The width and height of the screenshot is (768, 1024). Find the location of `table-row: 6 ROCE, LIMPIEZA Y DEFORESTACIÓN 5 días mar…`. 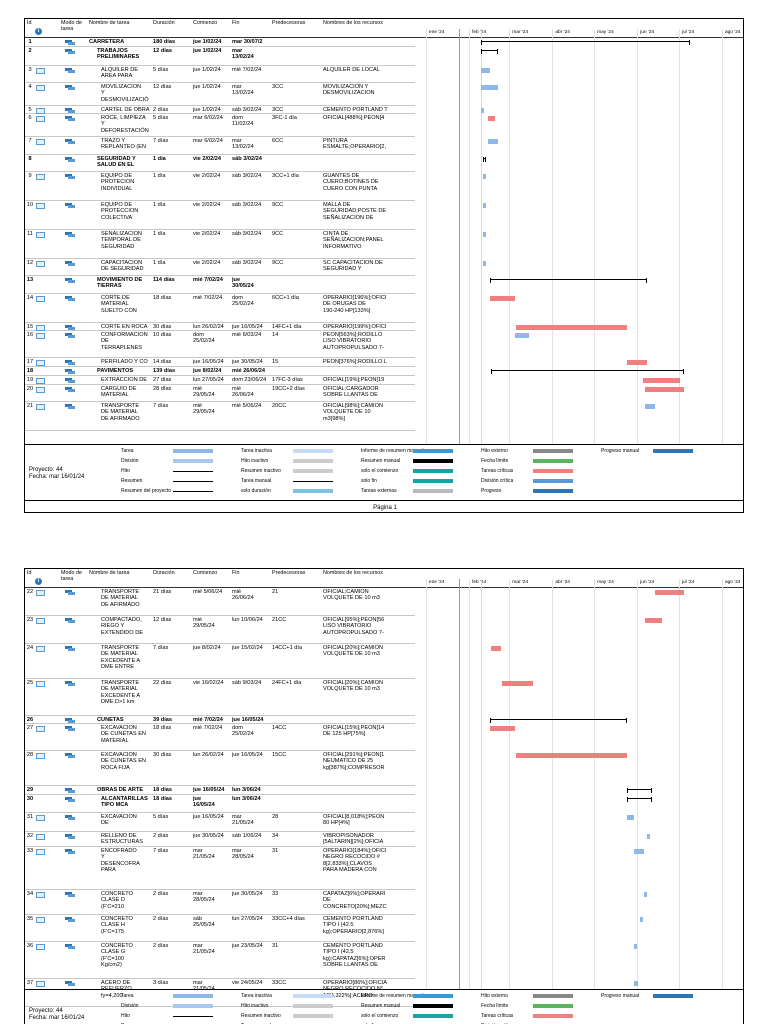

table-row: 6 ROCE, LIMPIEZA Y DEFORESTACIÓN 5 días mar… is located at coordinates (220, 125).